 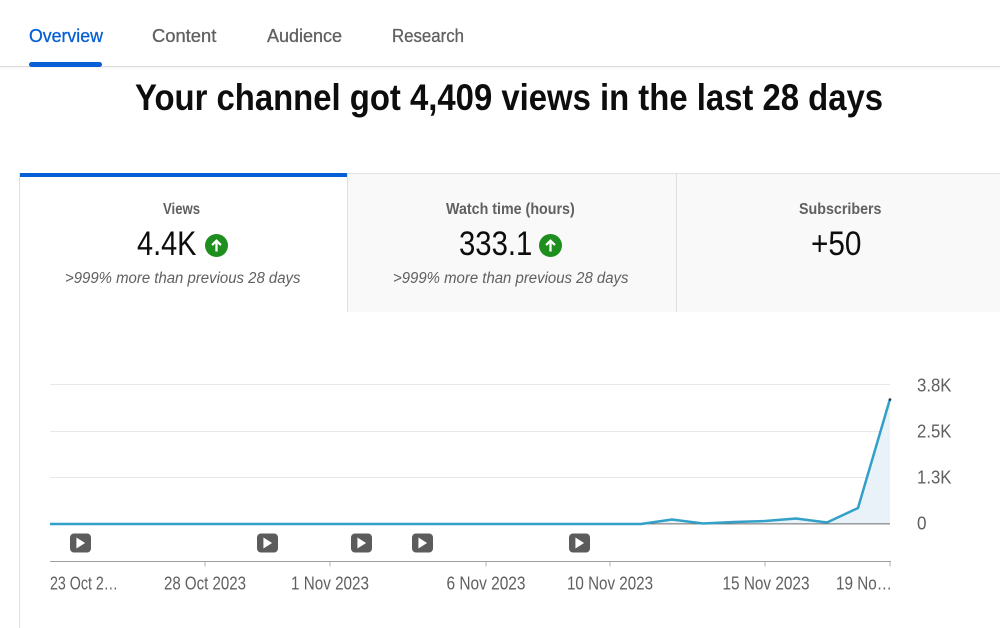 What do you see at coordinates (766, 584) in the screenshot?
I see `svg-text: 15 Nov 2023` at bounding box center [766, 584].